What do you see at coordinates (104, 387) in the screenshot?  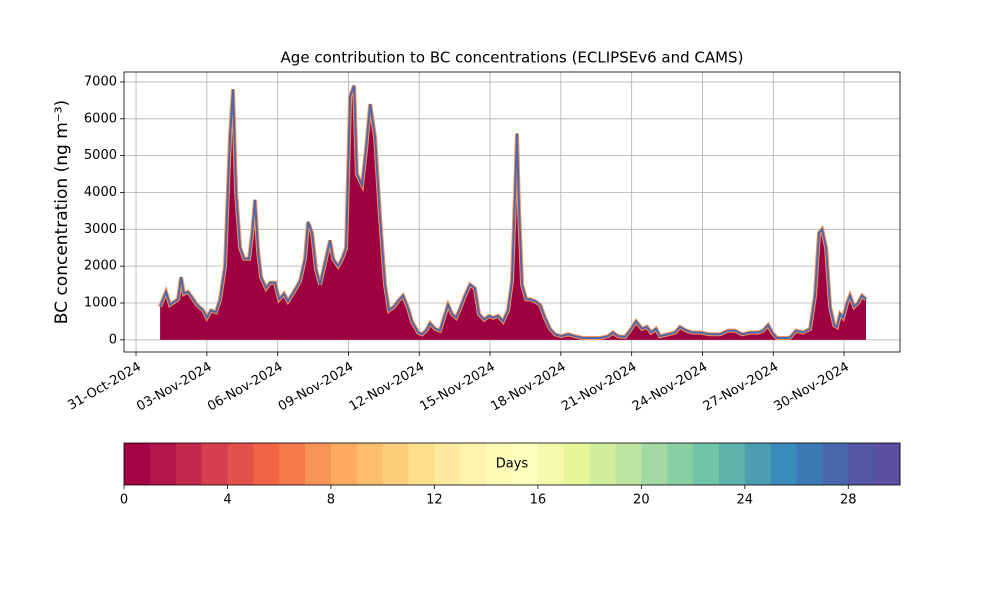 I see `x-tick-label: 31-Oct-2024` at bounding box center [104, 387].